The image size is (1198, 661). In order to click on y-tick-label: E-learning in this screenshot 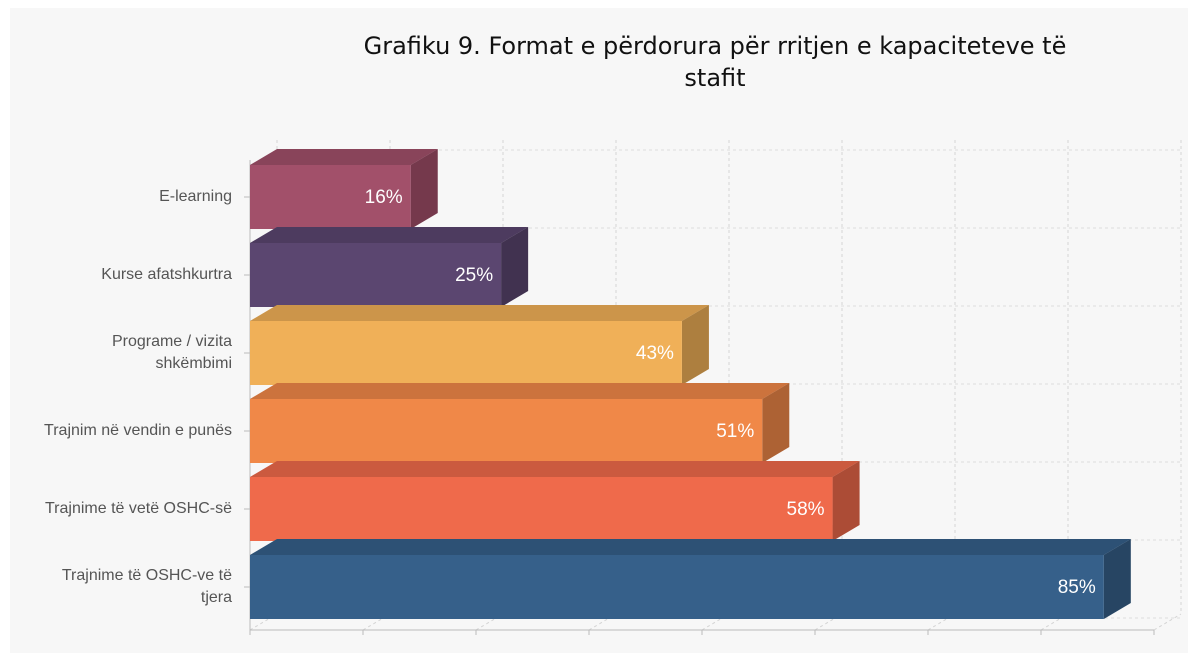, I will do `click(195, 196)`.